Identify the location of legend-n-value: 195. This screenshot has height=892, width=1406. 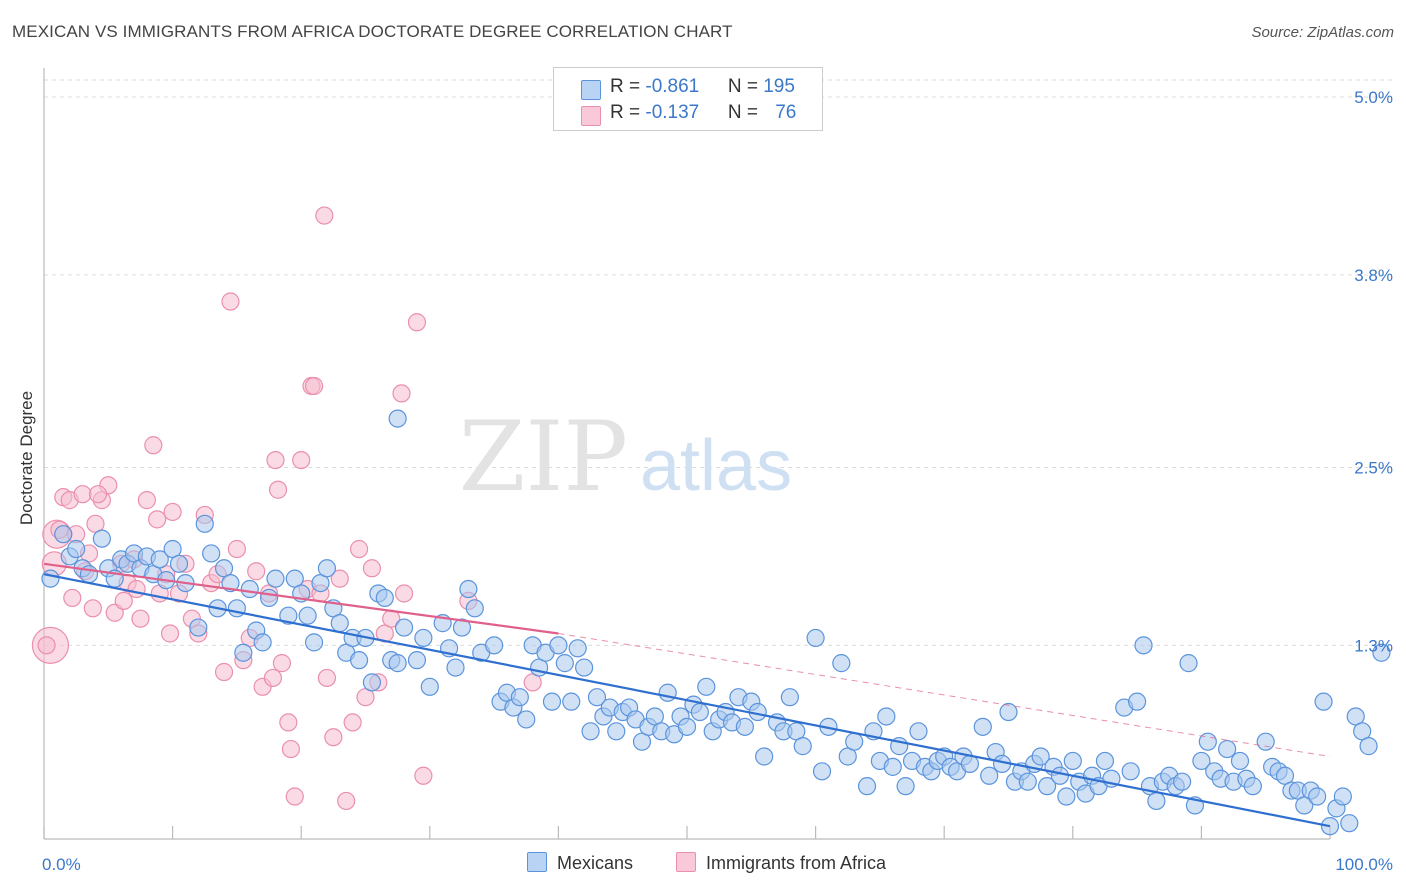
(779, 86).